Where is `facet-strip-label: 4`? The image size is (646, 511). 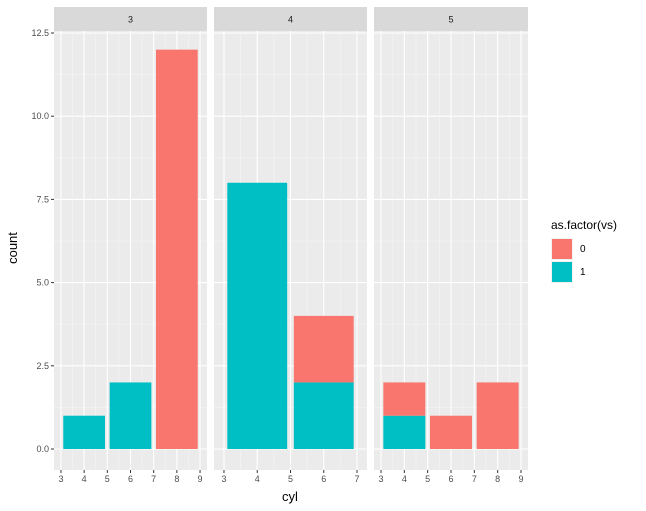
facet-strip-label: 4 is located at coordinates (290, 20).